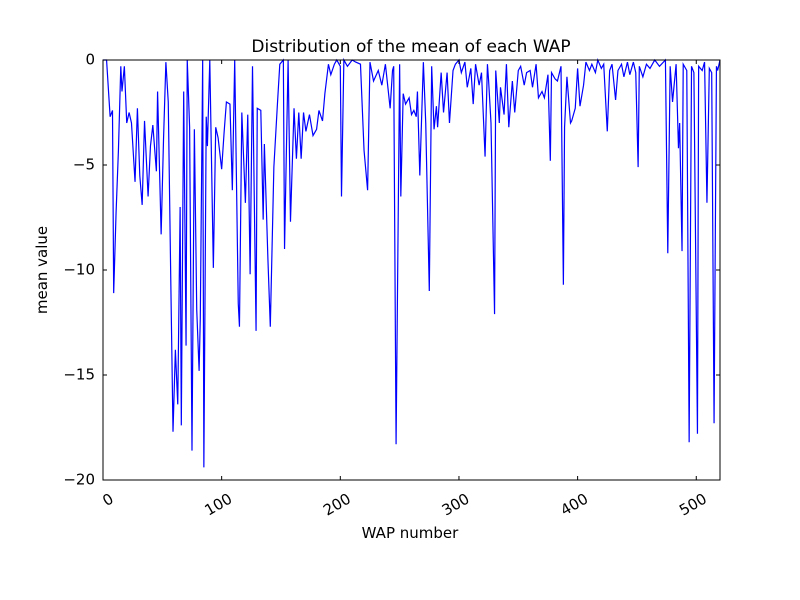 The image size is (800, 600). What do you see at coordinates (79, 480) in the screenshot?
I see `y-tick-label: −20` at bounding box center [79, 480].